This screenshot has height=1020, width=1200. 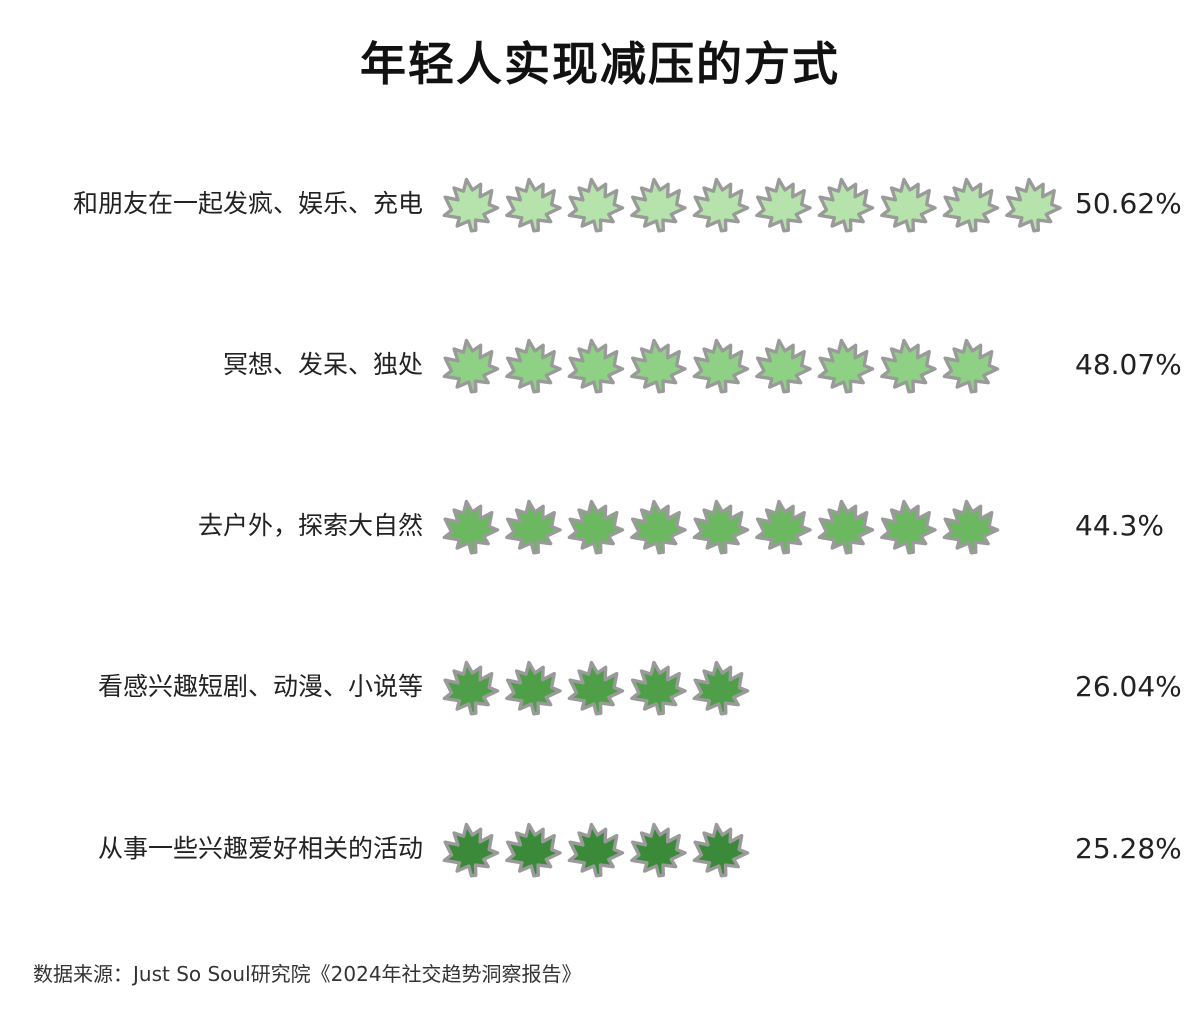 What do you see at coordinates (323, 364) in the screenshot?
I see `category-label: 冥想、发呆、独处` at bounding box center [323, 364].